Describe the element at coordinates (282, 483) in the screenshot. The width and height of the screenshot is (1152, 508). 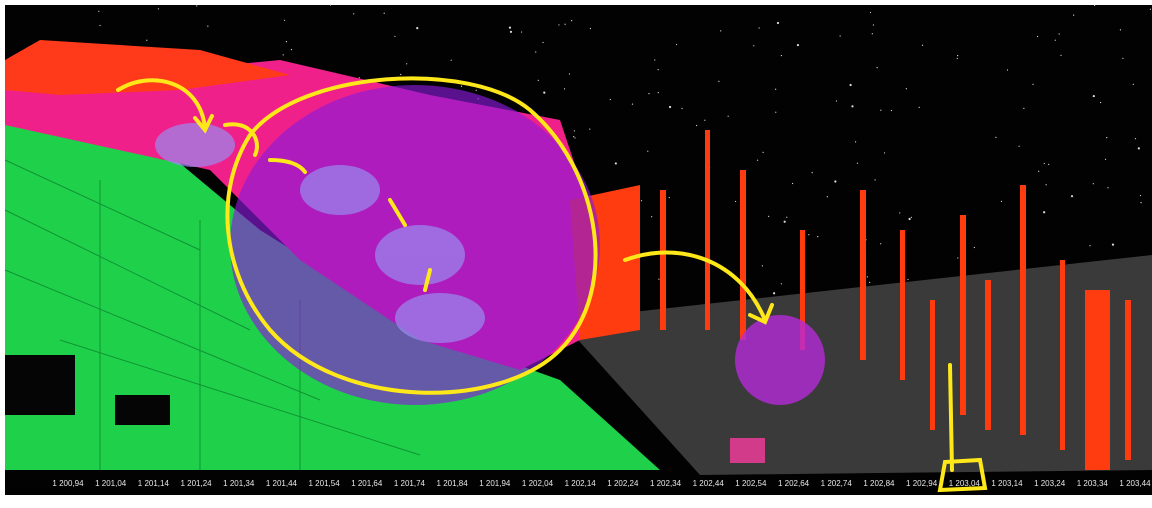
I see `axis-label: 1 201,44` at that location.